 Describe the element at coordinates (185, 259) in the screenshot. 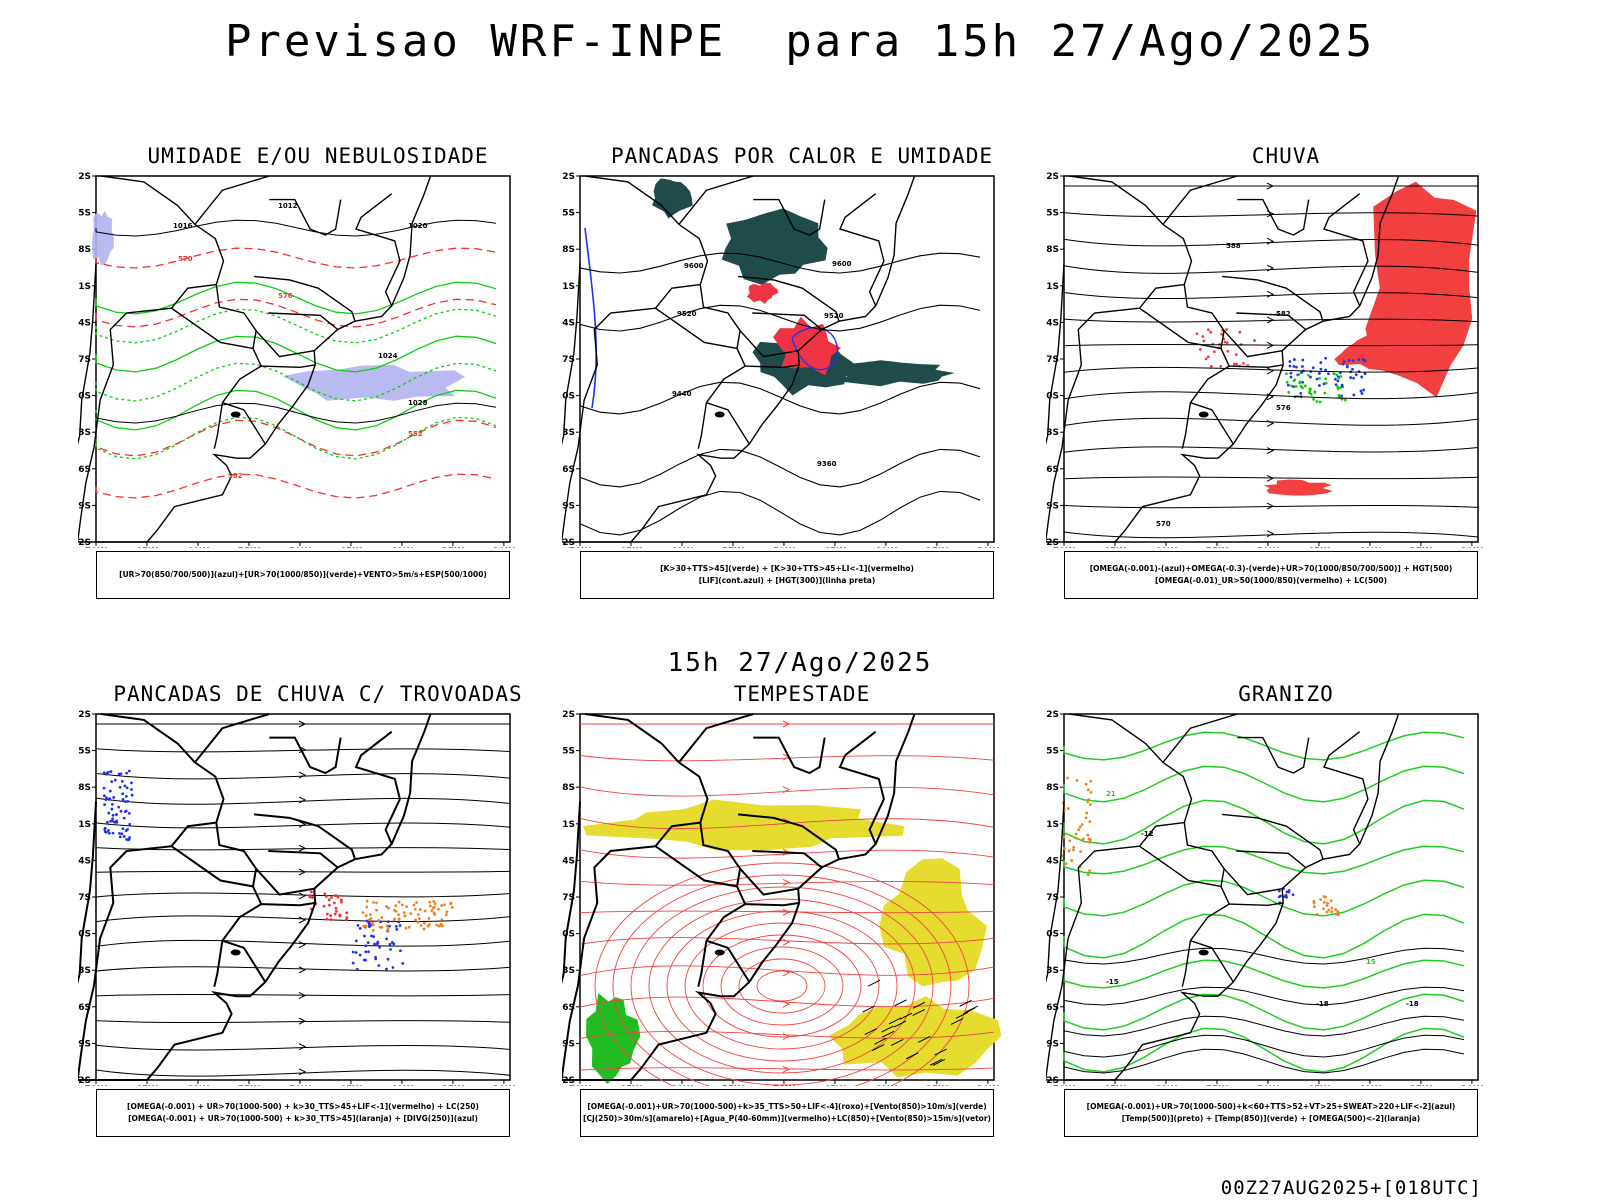

I see `contour-label: 570` at that location.